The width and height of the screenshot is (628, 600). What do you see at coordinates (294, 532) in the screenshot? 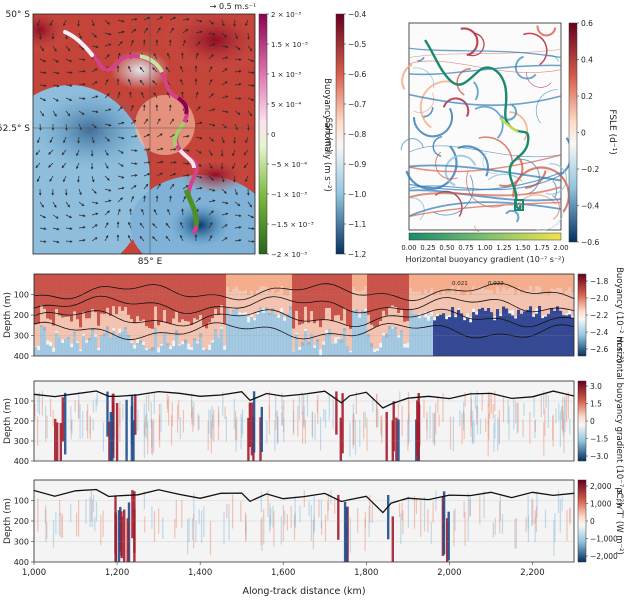
I see `heatflux-section-yticks: 100 200 300 400` at bounding box center [294, 532].